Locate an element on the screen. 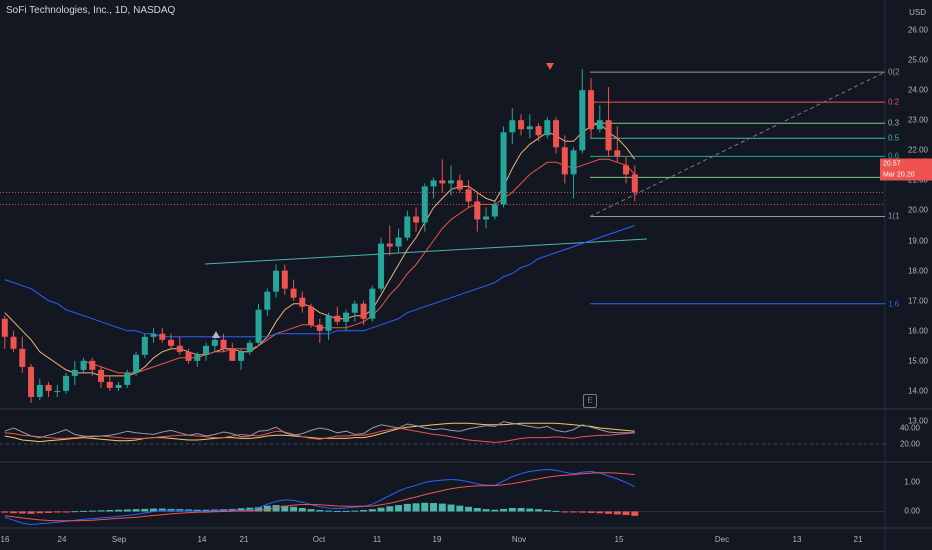 The image size is (932, 550). low-price-tag: Mar 20.20 is located at coordinates (906, 175).